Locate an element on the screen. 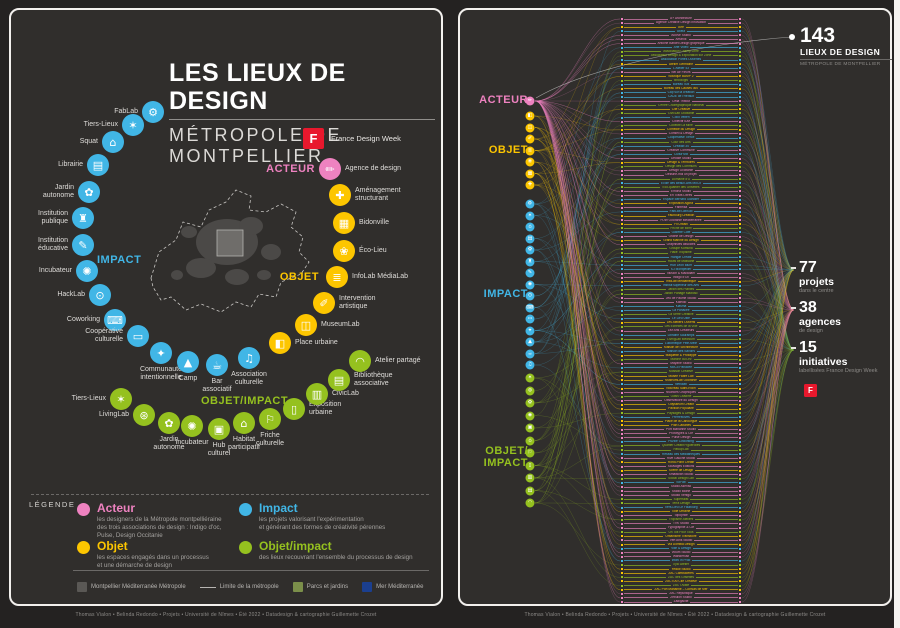  lieu-camp: ▲ Camp is located at coordinates (188, 366).